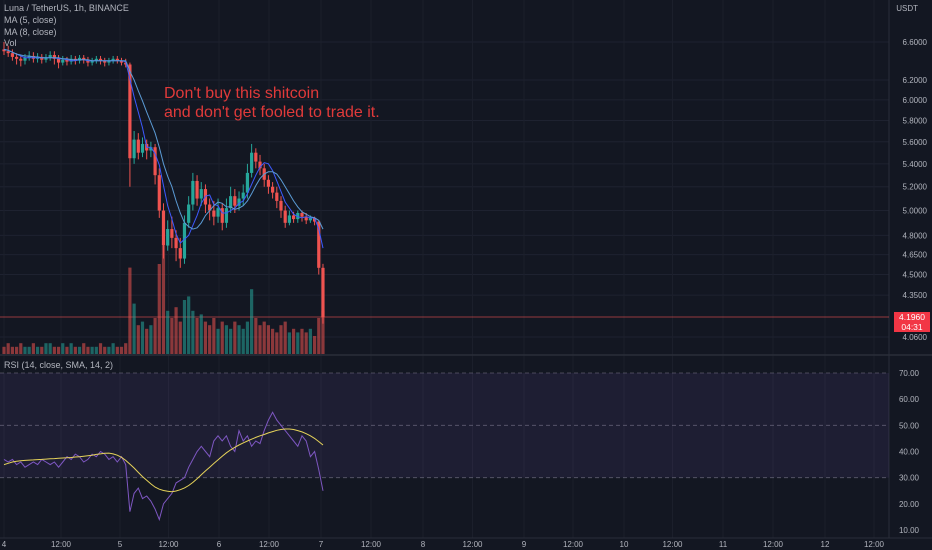  What do you see at coordinates (915, 275) in the screenshot?
I see `price-tick-label: 4.5000` at bounding box center [915, 275].